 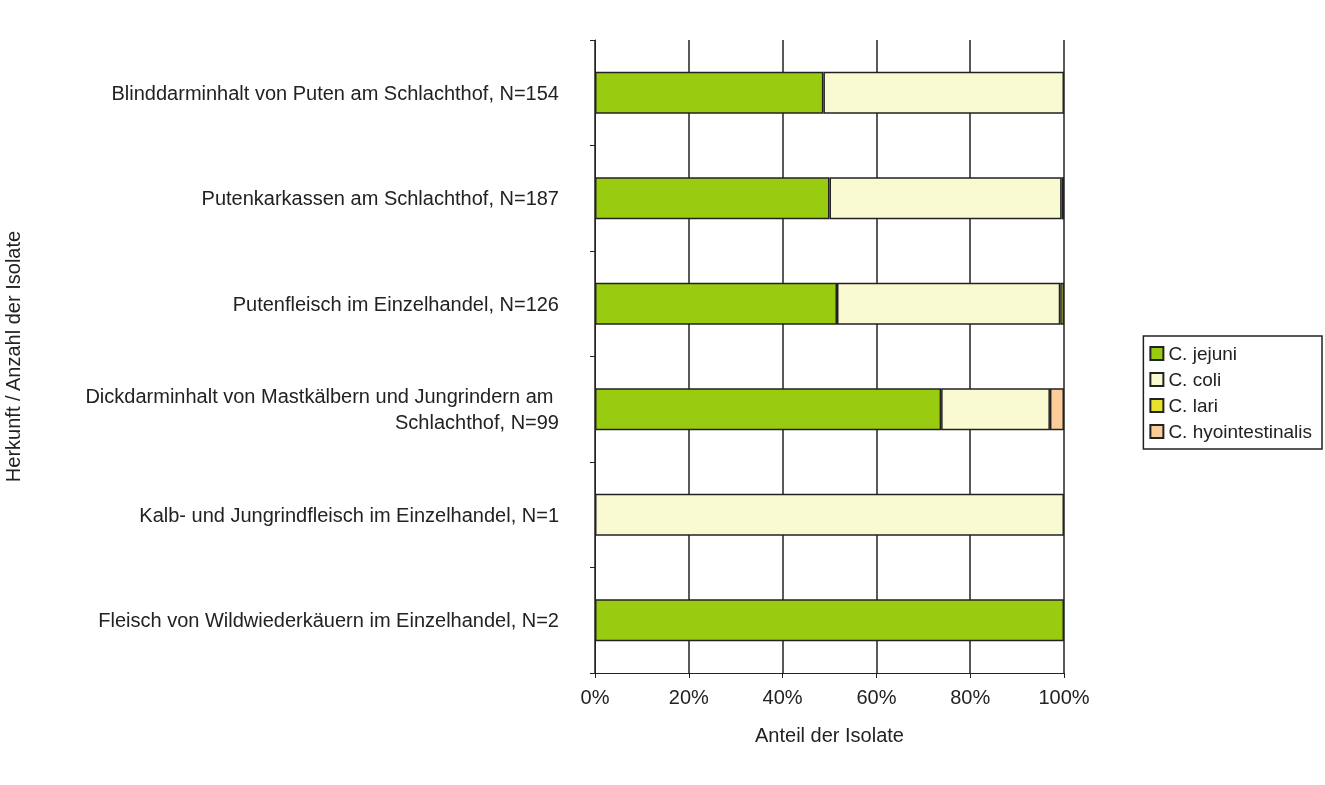 What do you see at coordinates (595, 697) in the screenshot?
I see `x-tick-label: 0%` at bounding box center [595, 697].